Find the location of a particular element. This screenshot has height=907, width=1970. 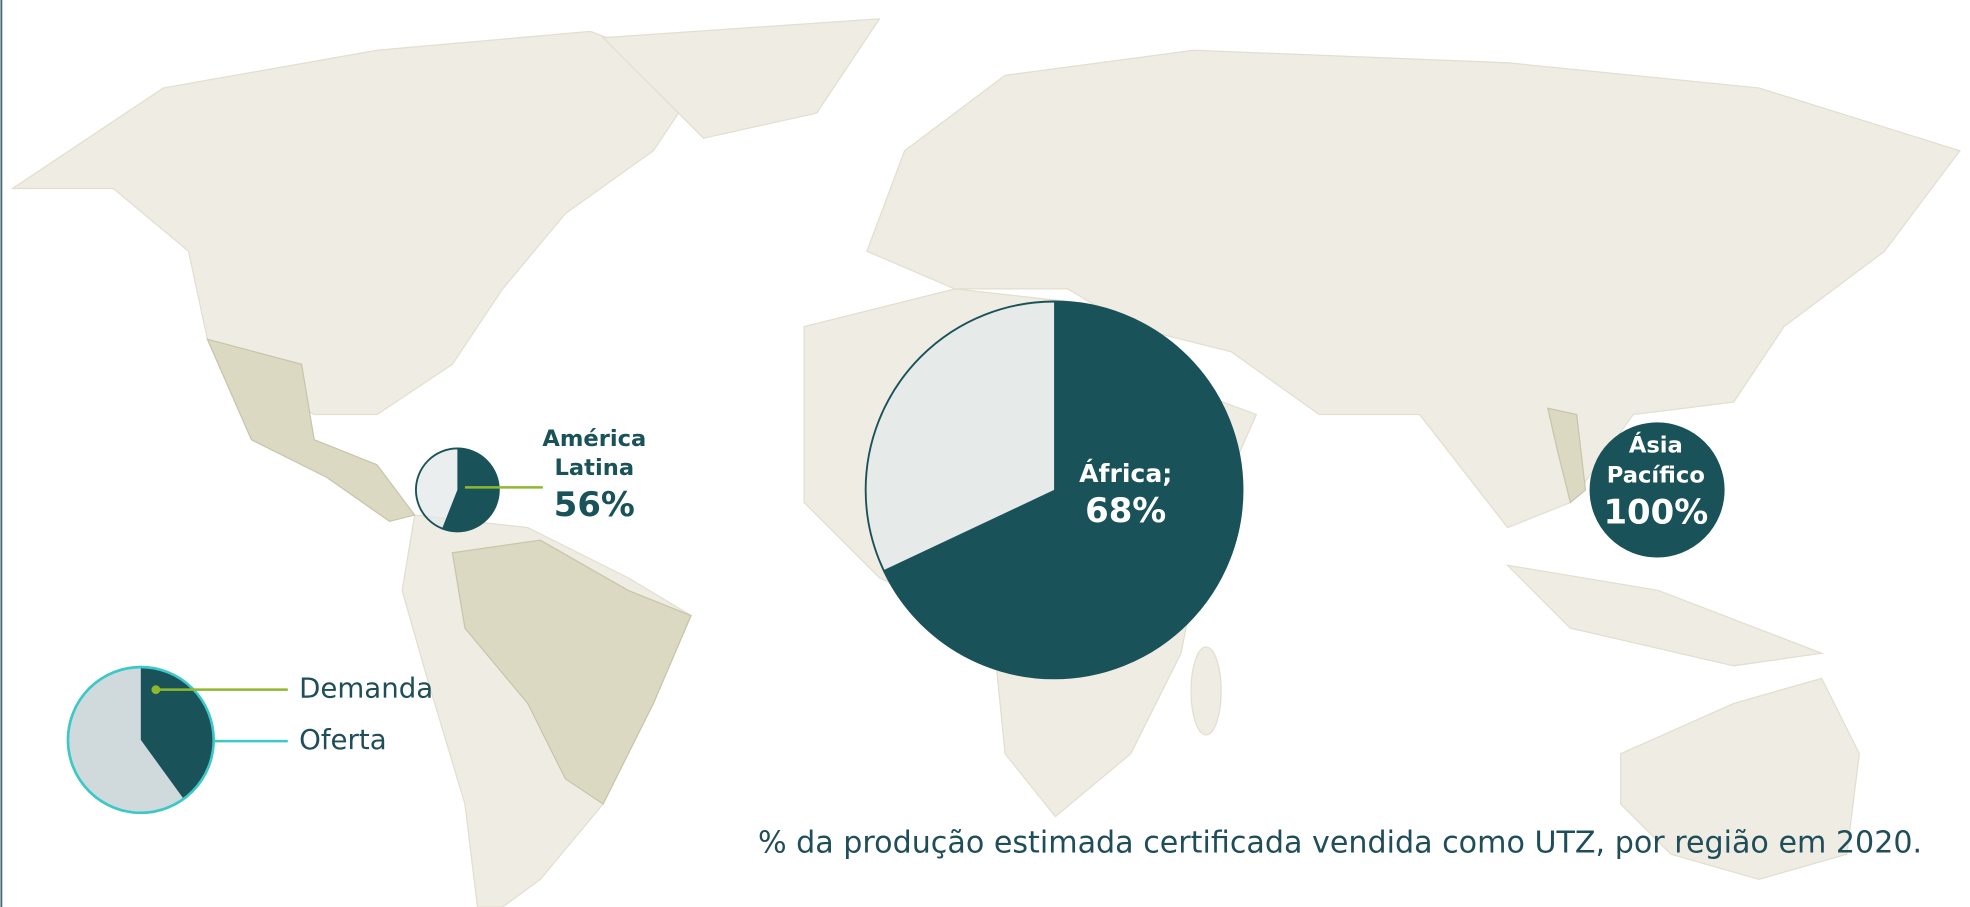

madagascar is located at coordinates (1206, 691).